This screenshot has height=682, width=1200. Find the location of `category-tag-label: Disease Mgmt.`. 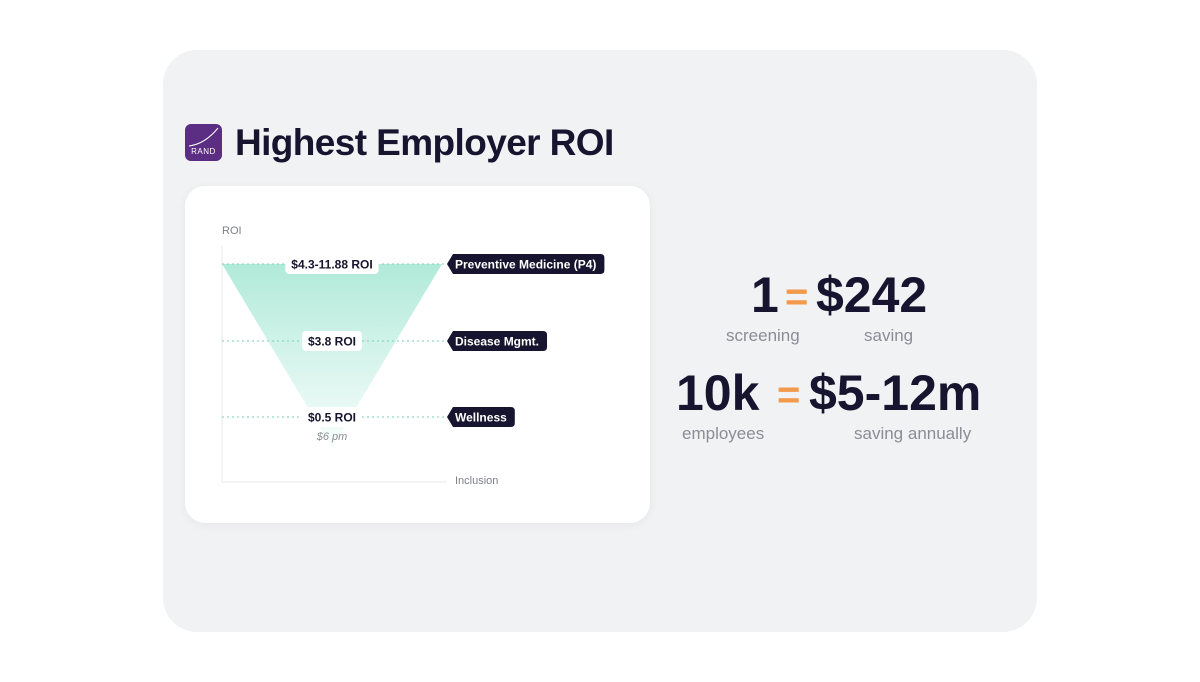

category-tag-label: Disease Mgmt. is located at coordinates (497, 342).